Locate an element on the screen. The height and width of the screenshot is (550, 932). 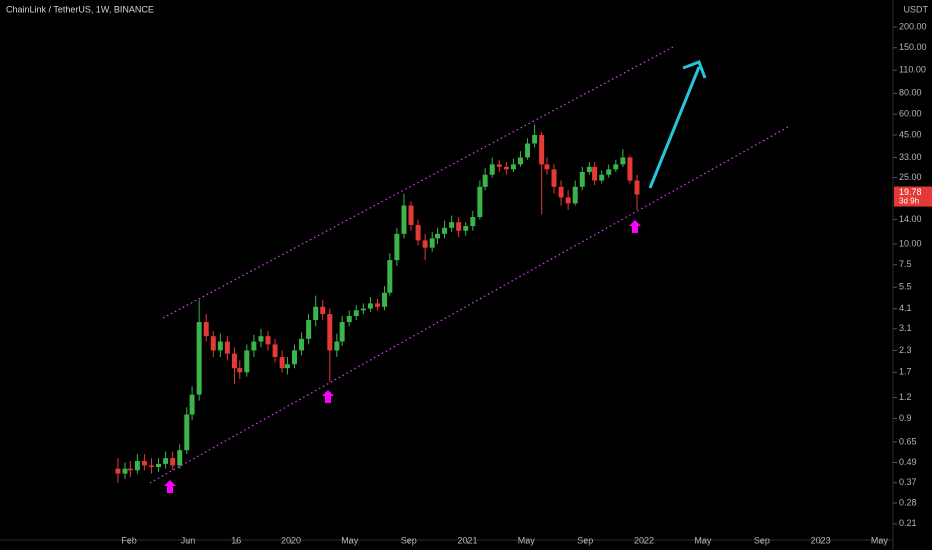
y-tick-label: 0.9 is located at coordinates (905, 418).